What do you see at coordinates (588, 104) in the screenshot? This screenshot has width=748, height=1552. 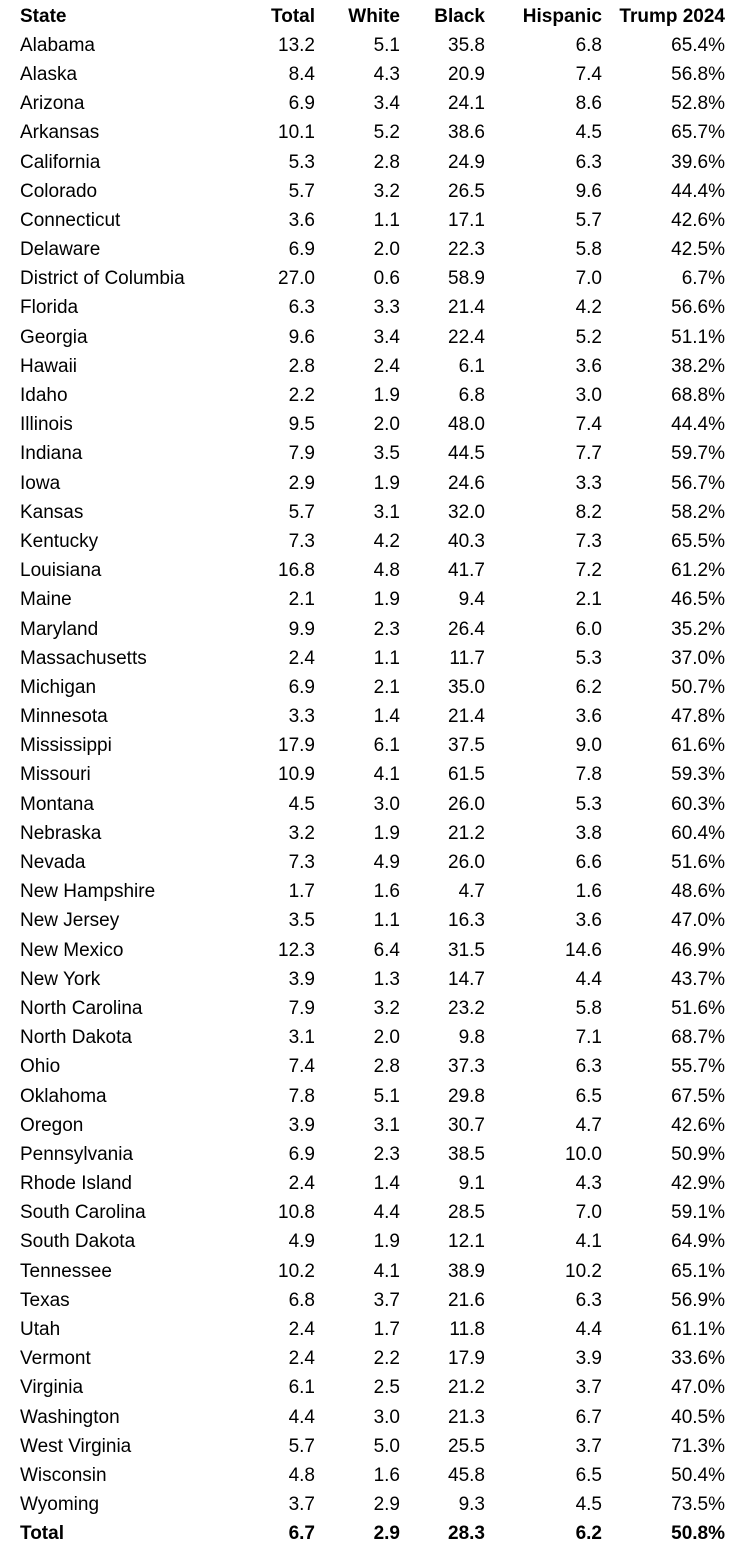 I see `value-cell: 8.6` at bounding box center [588, 104].